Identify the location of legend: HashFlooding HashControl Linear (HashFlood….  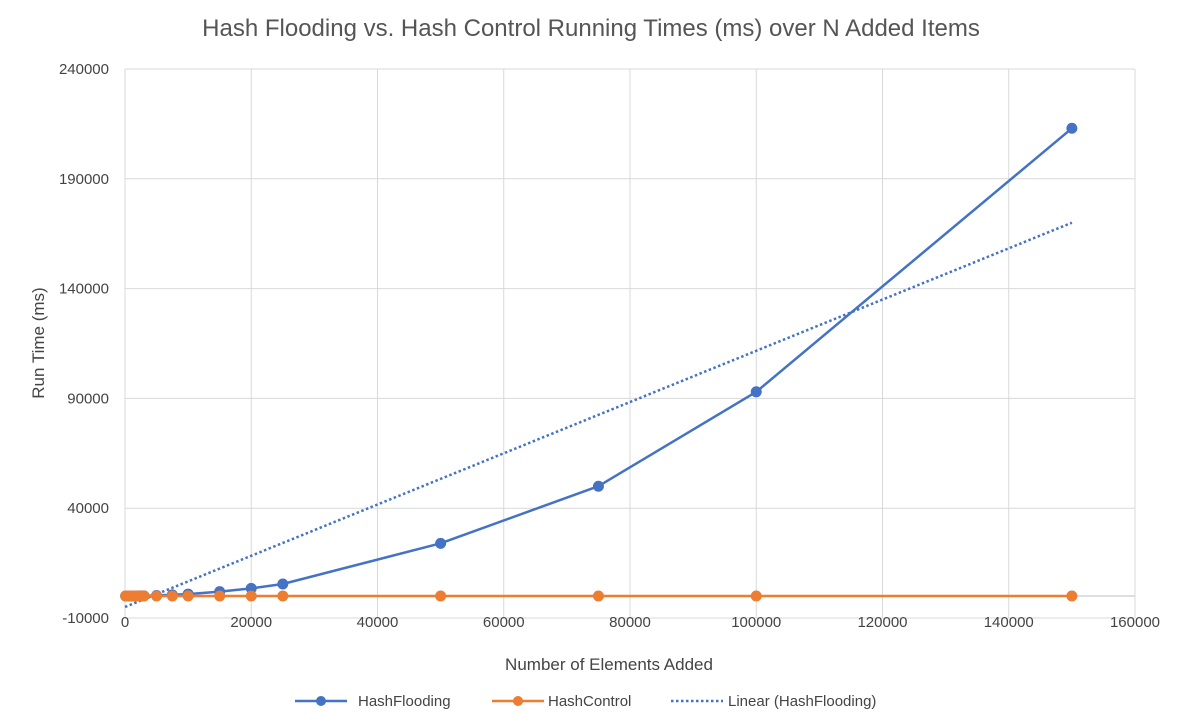
(585, 701).